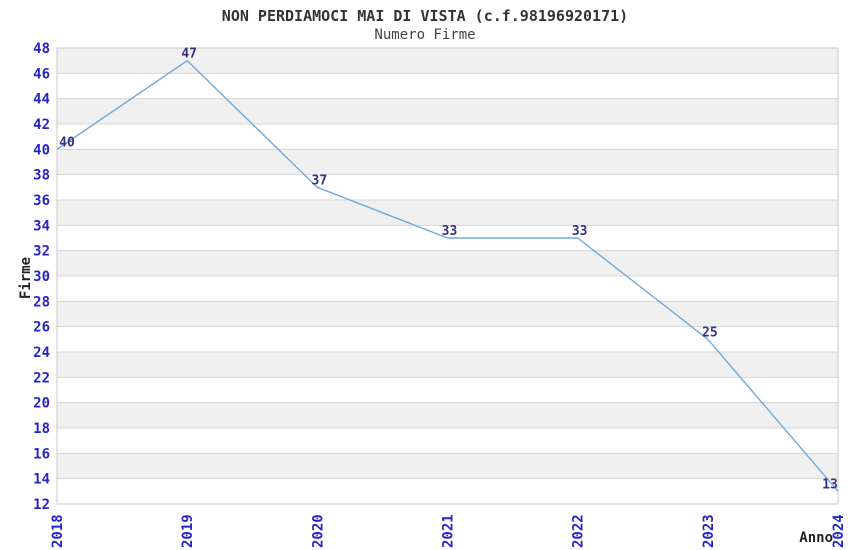 This screenshot has height=550, width=850. Describe the element at coordinates (449, 531) in the screenshot. I see `x-tick-label: 2021` at that location.